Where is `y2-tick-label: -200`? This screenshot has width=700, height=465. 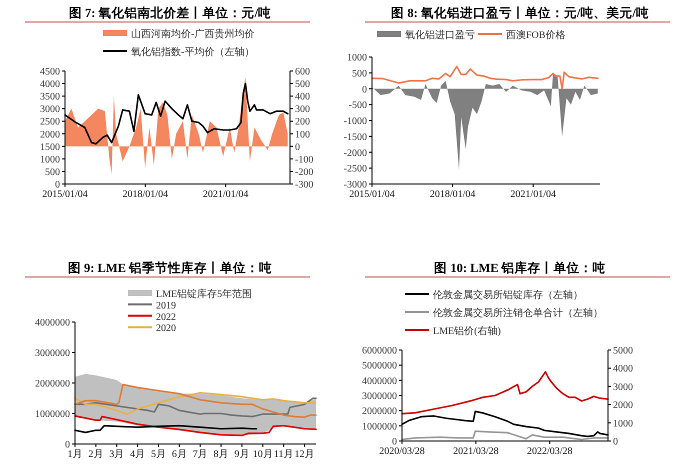 y2-tick-label: -200 is located at coordinates (304, 172).